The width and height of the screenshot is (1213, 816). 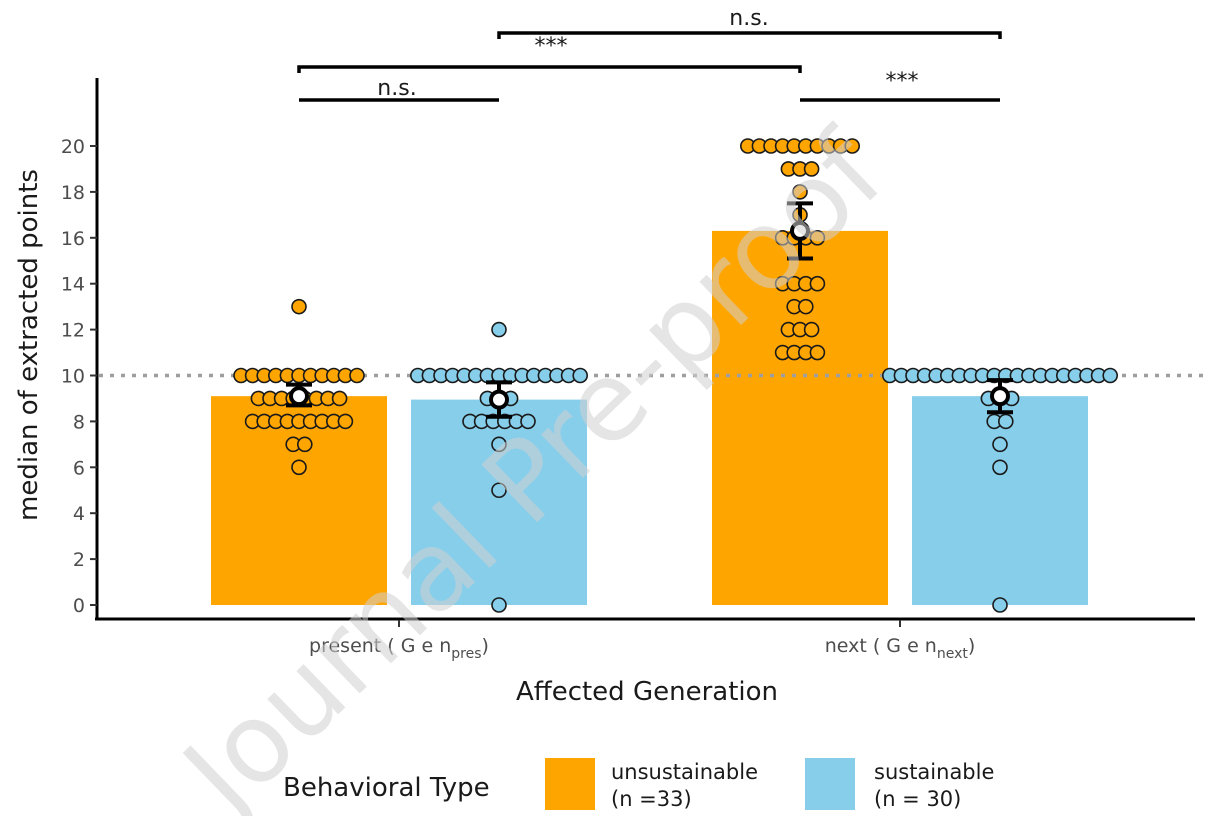 What do you see at coordinates (499, 502) in the screenshot?
I see `bar-sustainable-present` at bounding box center [499, 502].